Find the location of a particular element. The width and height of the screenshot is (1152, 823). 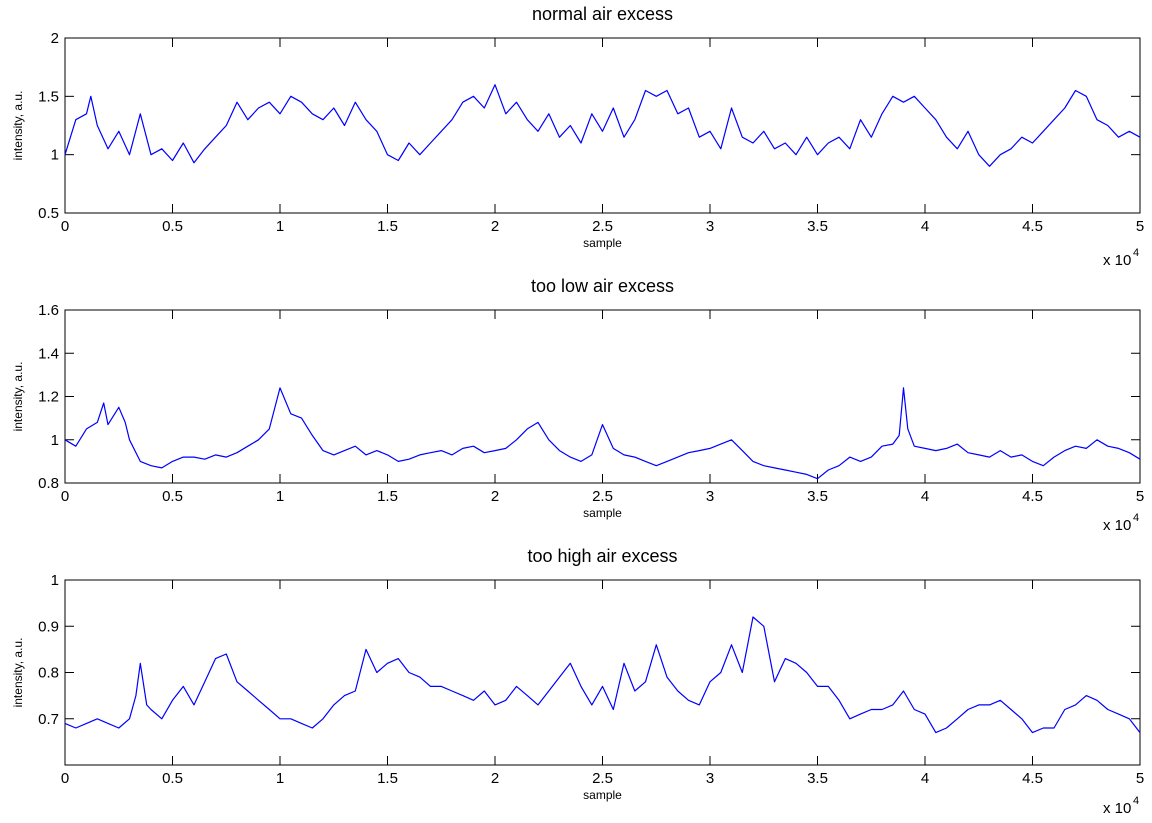

y-tick-label: 0.7 is located at coordinates (48, 719).